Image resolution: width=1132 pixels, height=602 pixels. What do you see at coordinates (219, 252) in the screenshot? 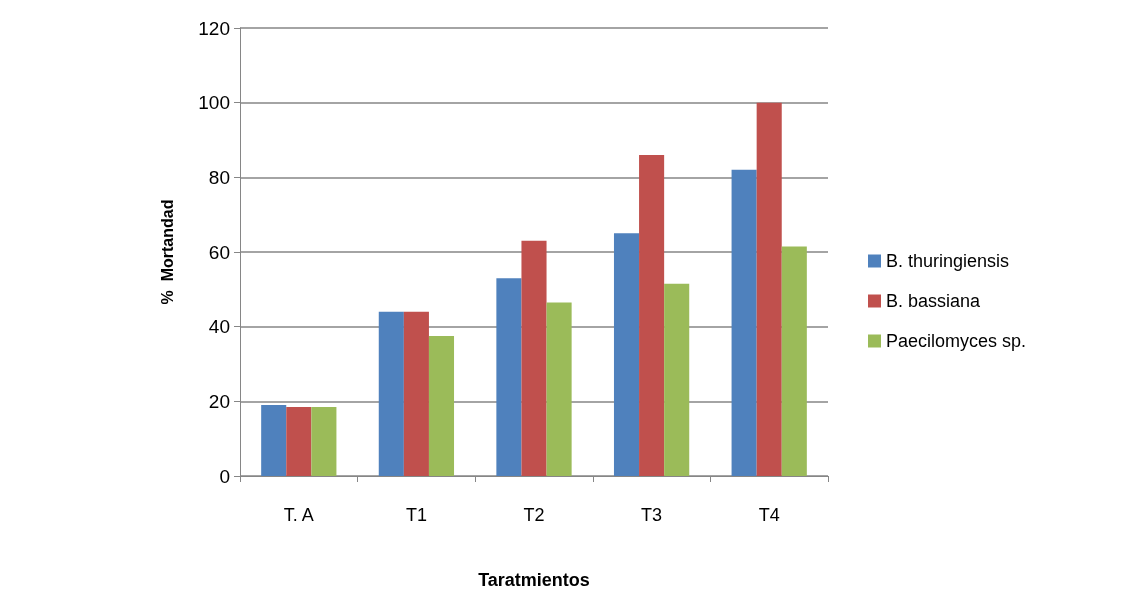
I see `y-tick-label: 60` at bounding box center [219, 252].